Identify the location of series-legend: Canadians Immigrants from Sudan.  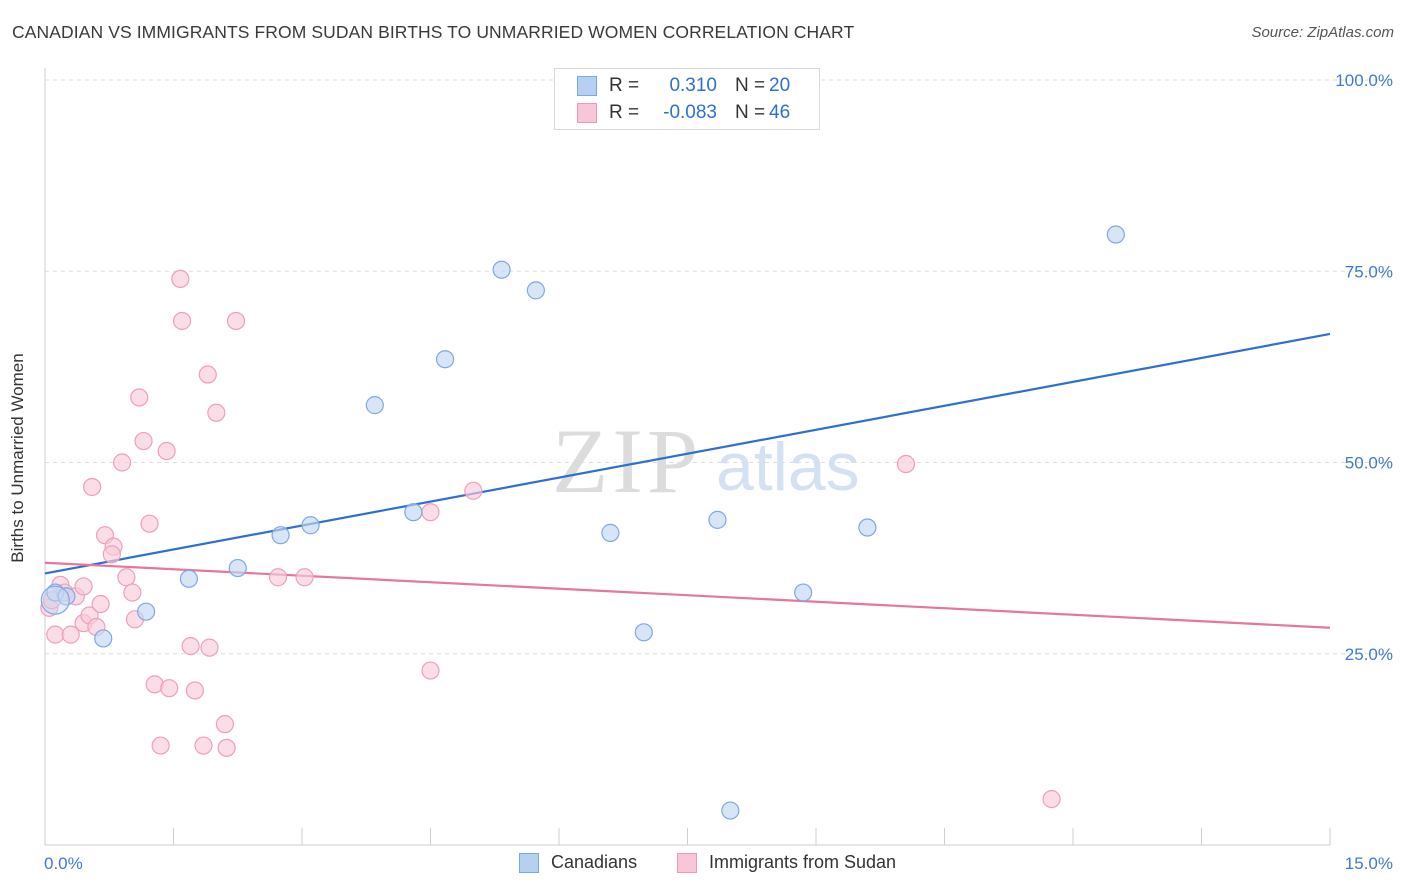
(703, 864).